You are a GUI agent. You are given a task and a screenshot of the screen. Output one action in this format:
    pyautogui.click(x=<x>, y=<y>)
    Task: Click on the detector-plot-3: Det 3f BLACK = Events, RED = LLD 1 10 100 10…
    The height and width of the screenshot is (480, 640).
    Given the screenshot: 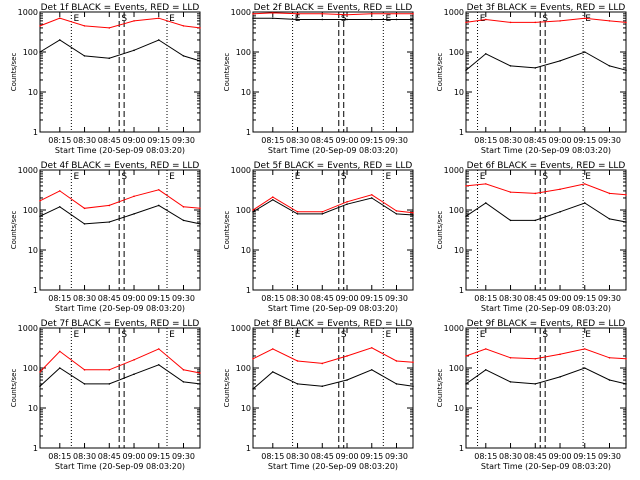 What is the action you would take?
    pyautogui.click(x=531, y=79)
    